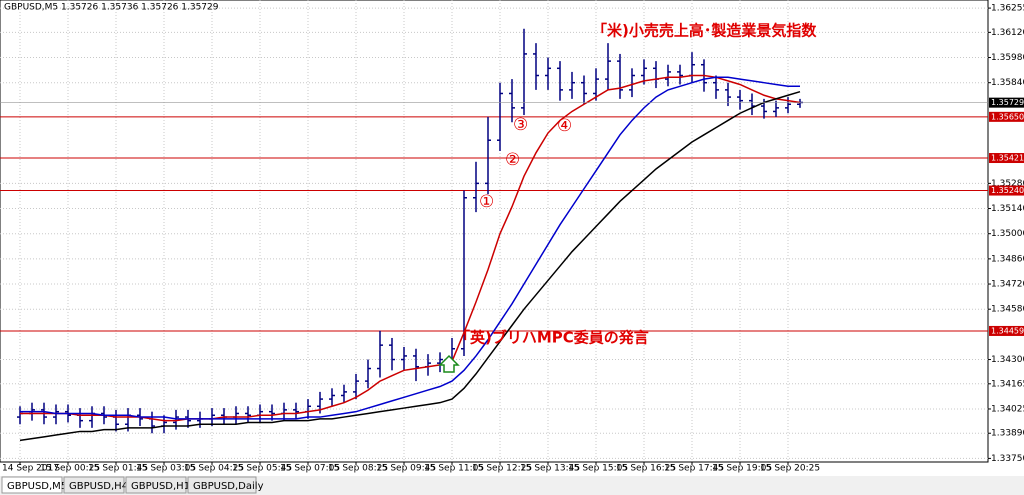  I want to click on x-tick-label: 15 Sep 19:05, so click(742, 469).